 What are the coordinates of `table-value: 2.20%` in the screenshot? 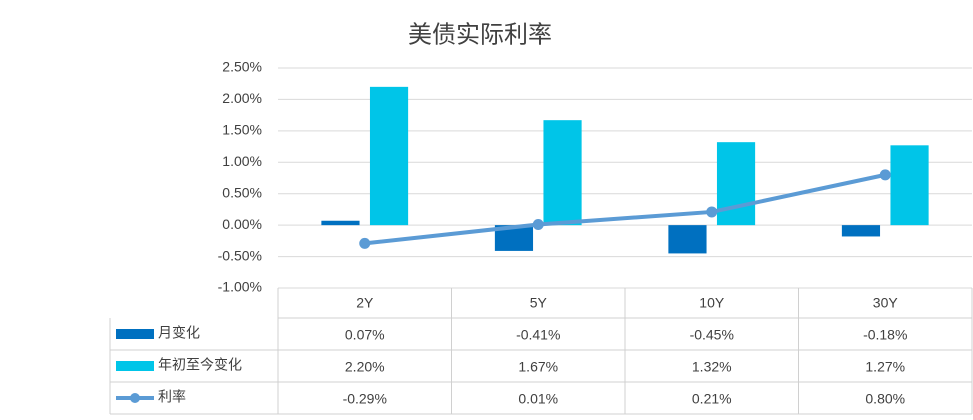 It's located at (365, 367).